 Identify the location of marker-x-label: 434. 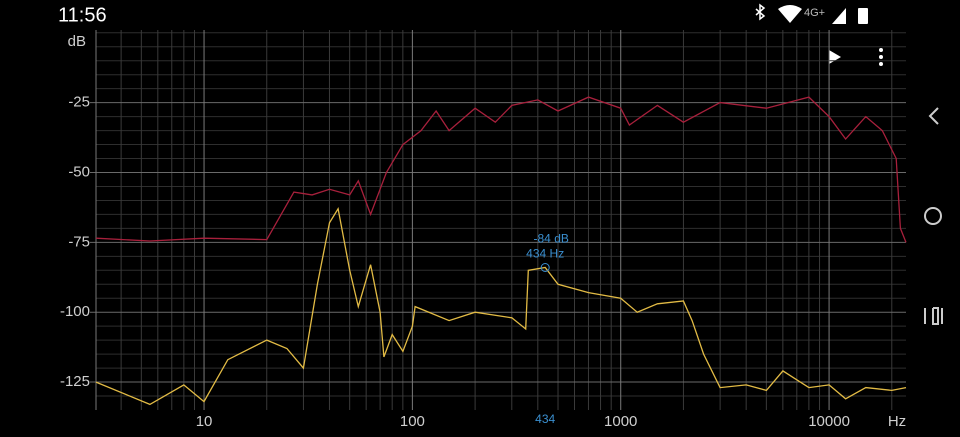
(545, 419).